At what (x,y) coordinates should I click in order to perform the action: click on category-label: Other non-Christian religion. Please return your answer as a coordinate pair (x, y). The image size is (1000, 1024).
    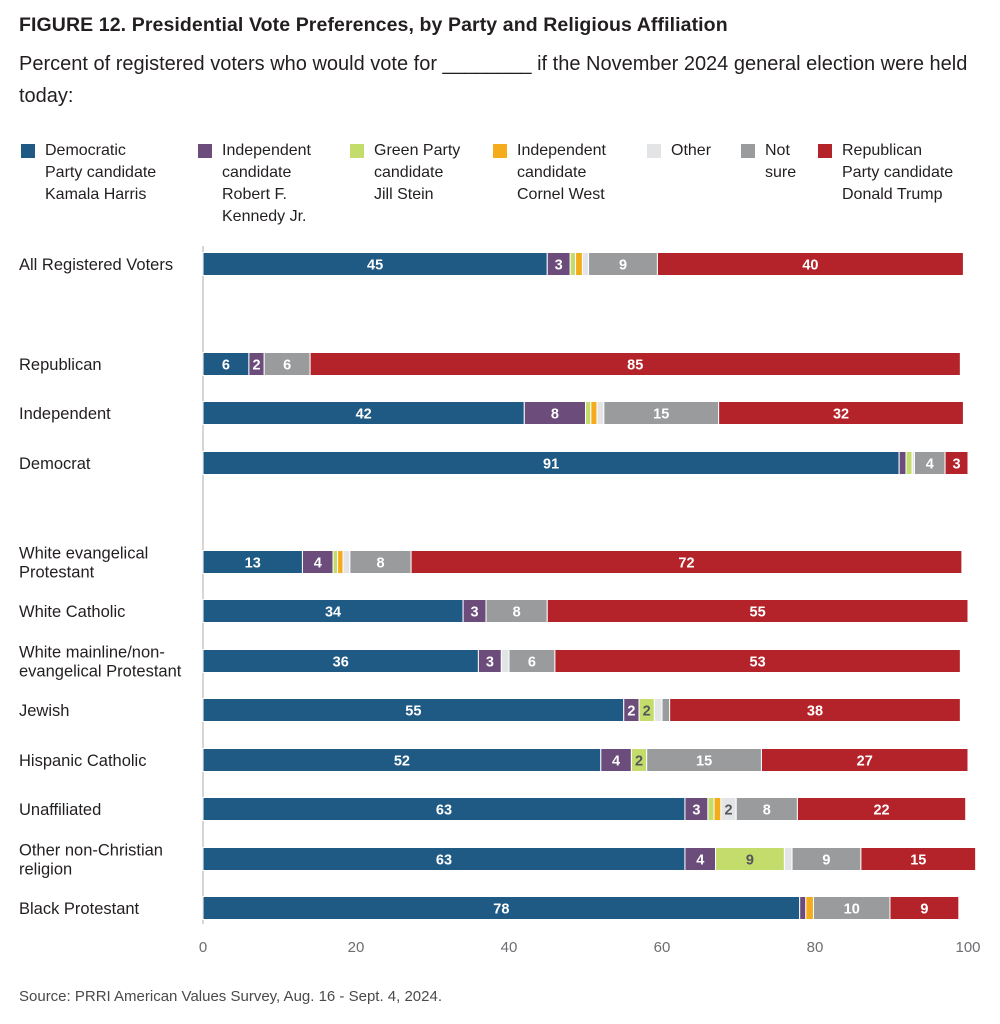
    Looking at the image, I should click on (91, 860).